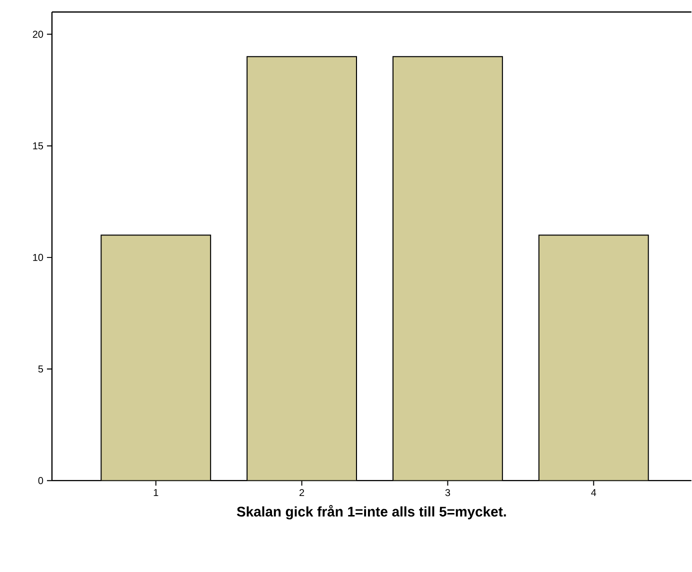 The width and height of the screenshot is (692, 572). What do you see at coordinates (593, 492) in the screenshot?
I see `x-tick-label: 4` at bounding box center [593, 492].